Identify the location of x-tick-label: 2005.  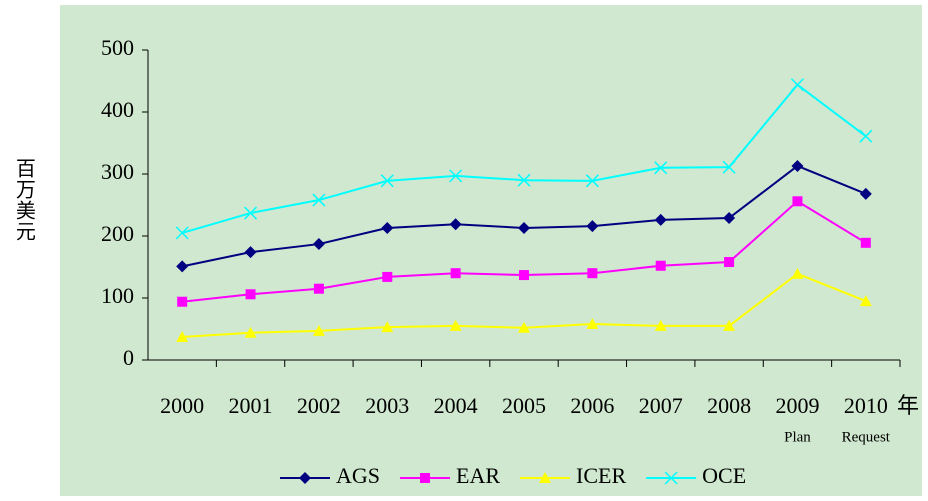
(524, 405).